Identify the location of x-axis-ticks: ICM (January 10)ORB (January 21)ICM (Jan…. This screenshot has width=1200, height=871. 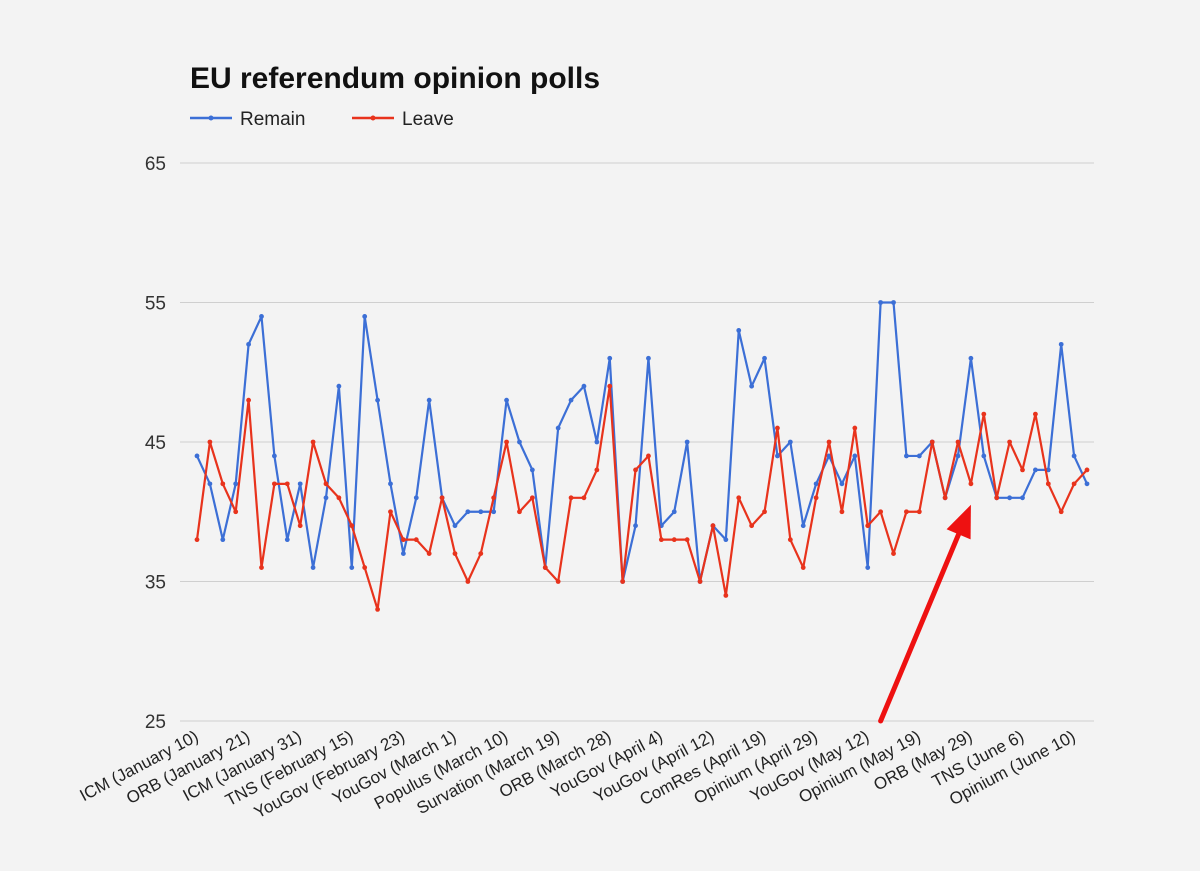
(578, 774).